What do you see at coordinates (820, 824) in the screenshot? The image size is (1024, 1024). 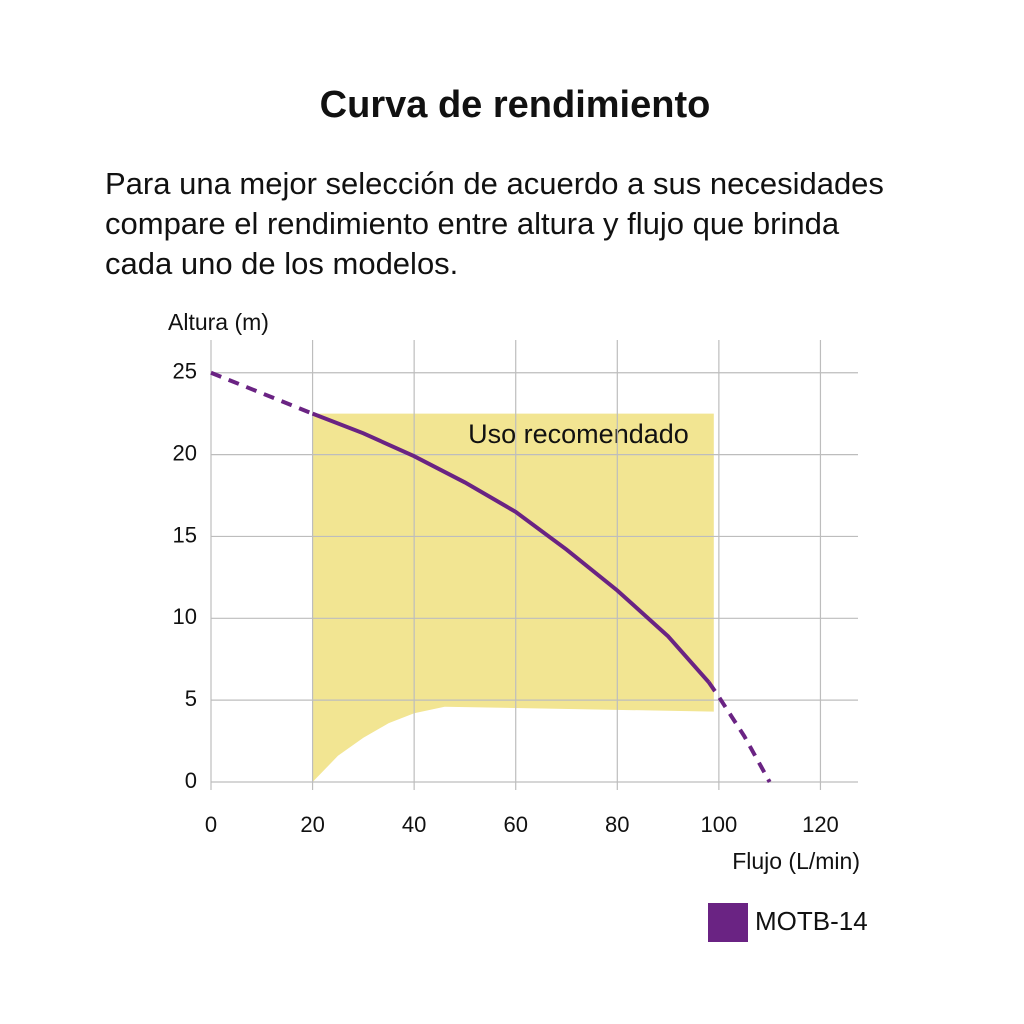 I see `x-tick-label: 120` at bounding box center [820, 824].